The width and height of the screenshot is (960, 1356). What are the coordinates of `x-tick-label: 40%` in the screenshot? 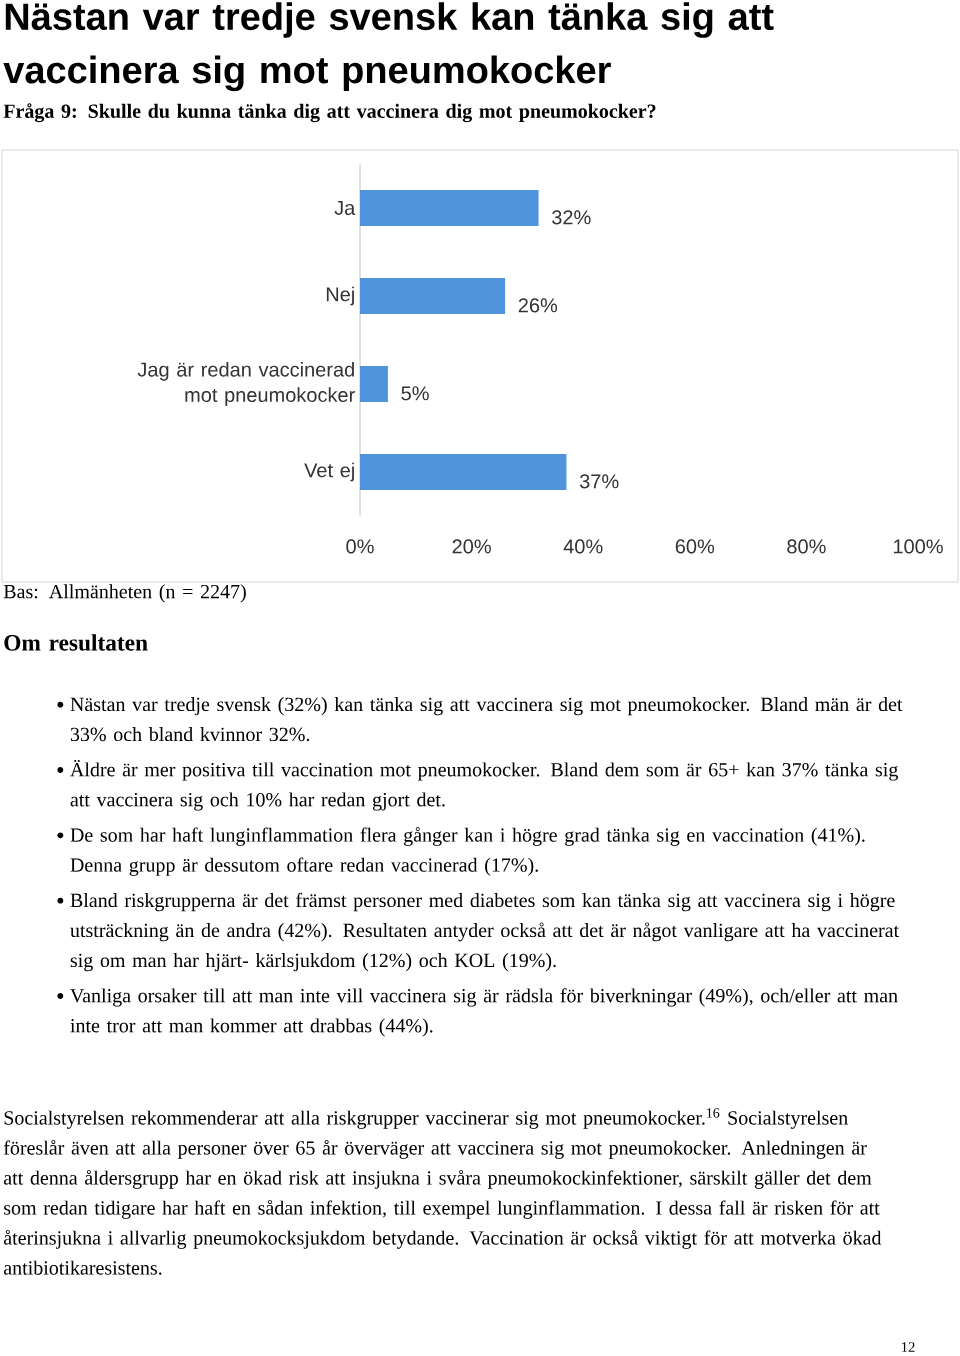 It's located at (583, 546).